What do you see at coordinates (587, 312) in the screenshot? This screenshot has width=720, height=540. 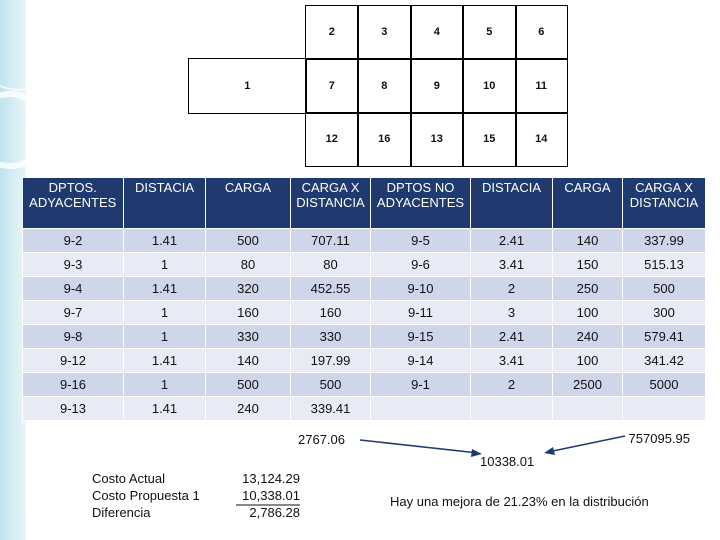 I see `table-cell: 100` at bounding box center [587, 312].